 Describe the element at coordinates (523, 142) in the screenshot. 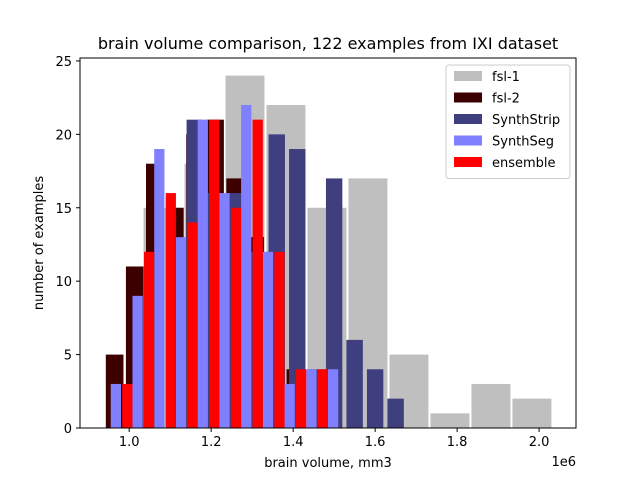

I see `legend-label: SynthSeg` at that location.